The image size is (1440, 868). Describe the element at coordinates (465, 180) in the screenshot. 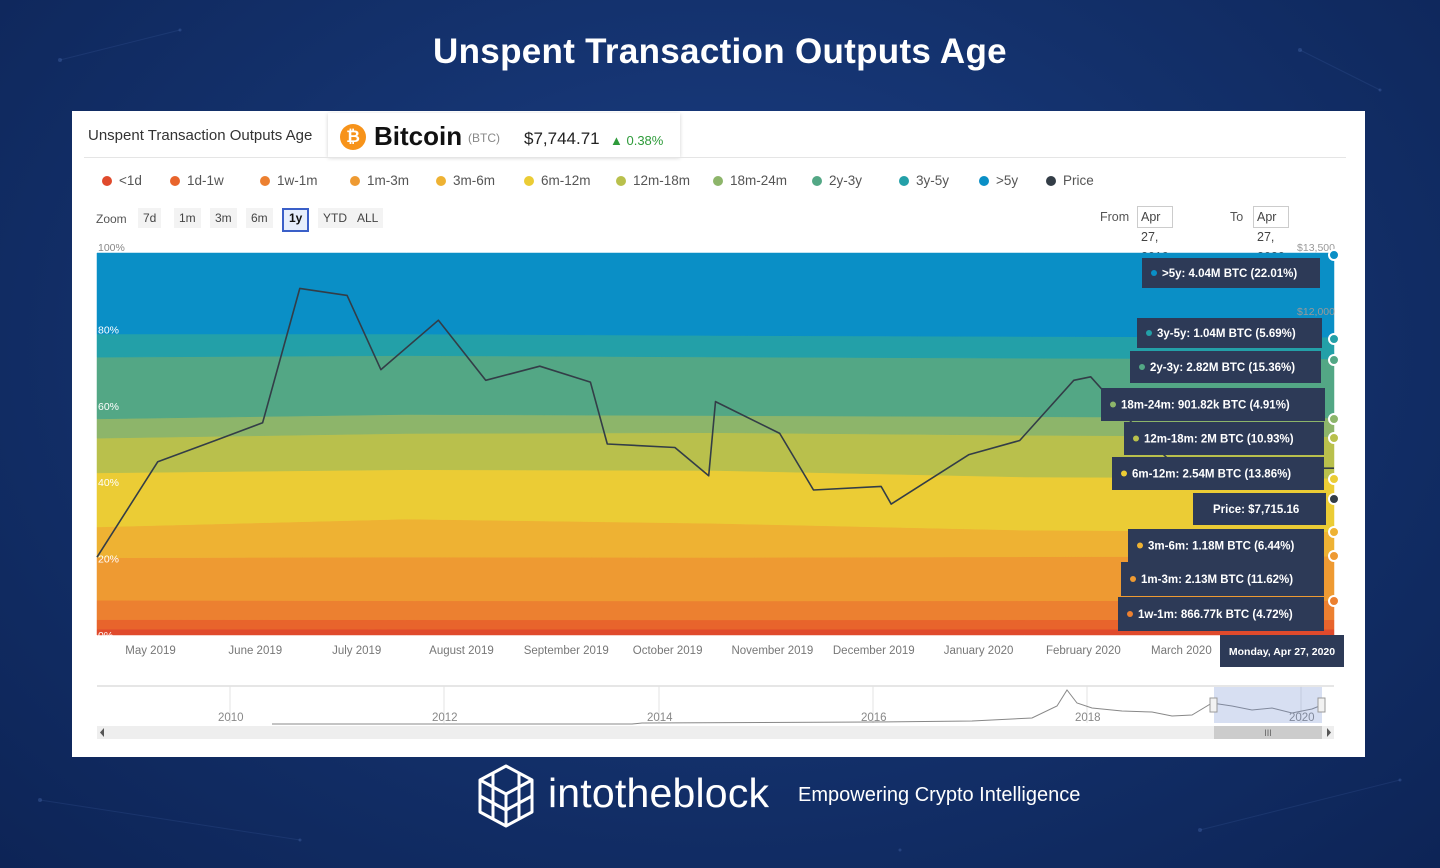

I see `legend-item-3m-6m: 3m-6m` at that location.